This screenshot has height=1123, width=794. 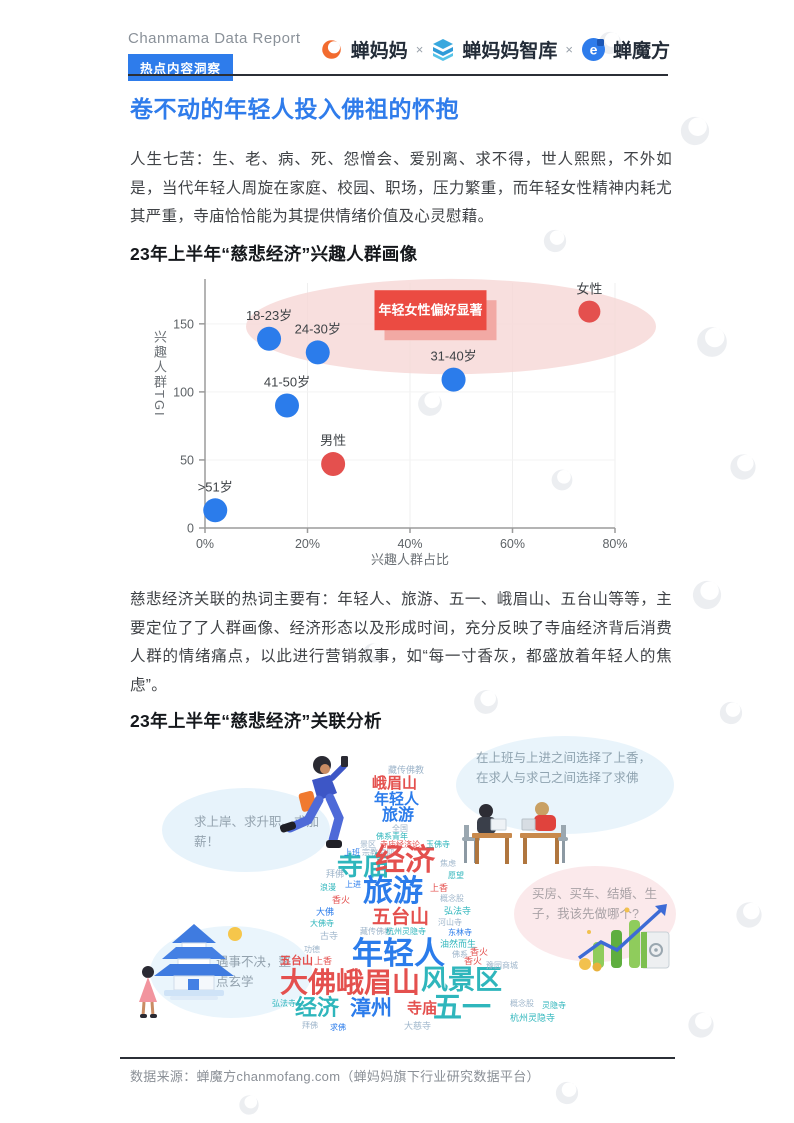 I want to click on wordcloud-word: 灵隐寺, so click(x=554, y=1005).